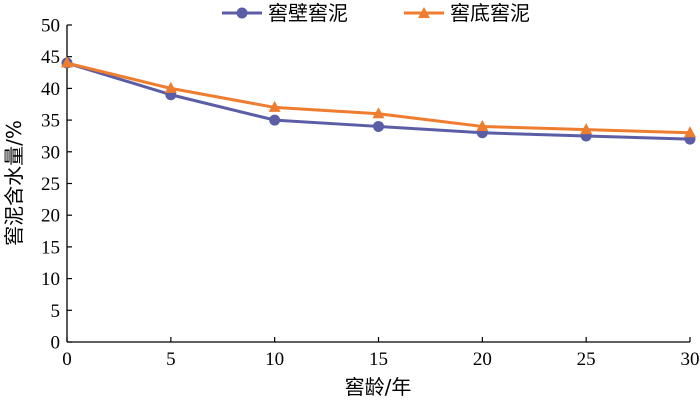  I want to click on y-tick-label: 30, so click(50, 152).